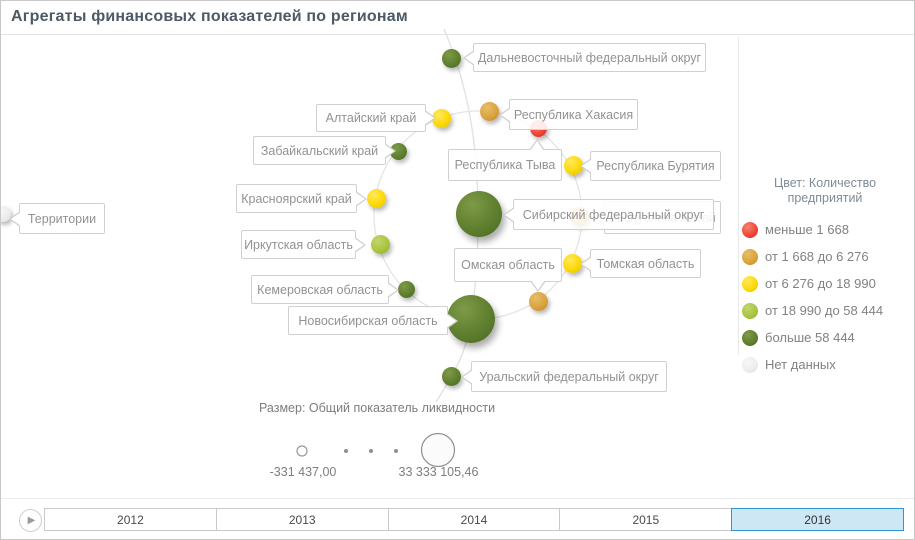 The image size is (915, 540). I want to click on label-irkutskaya: Иркутская область, so click(303, 244).